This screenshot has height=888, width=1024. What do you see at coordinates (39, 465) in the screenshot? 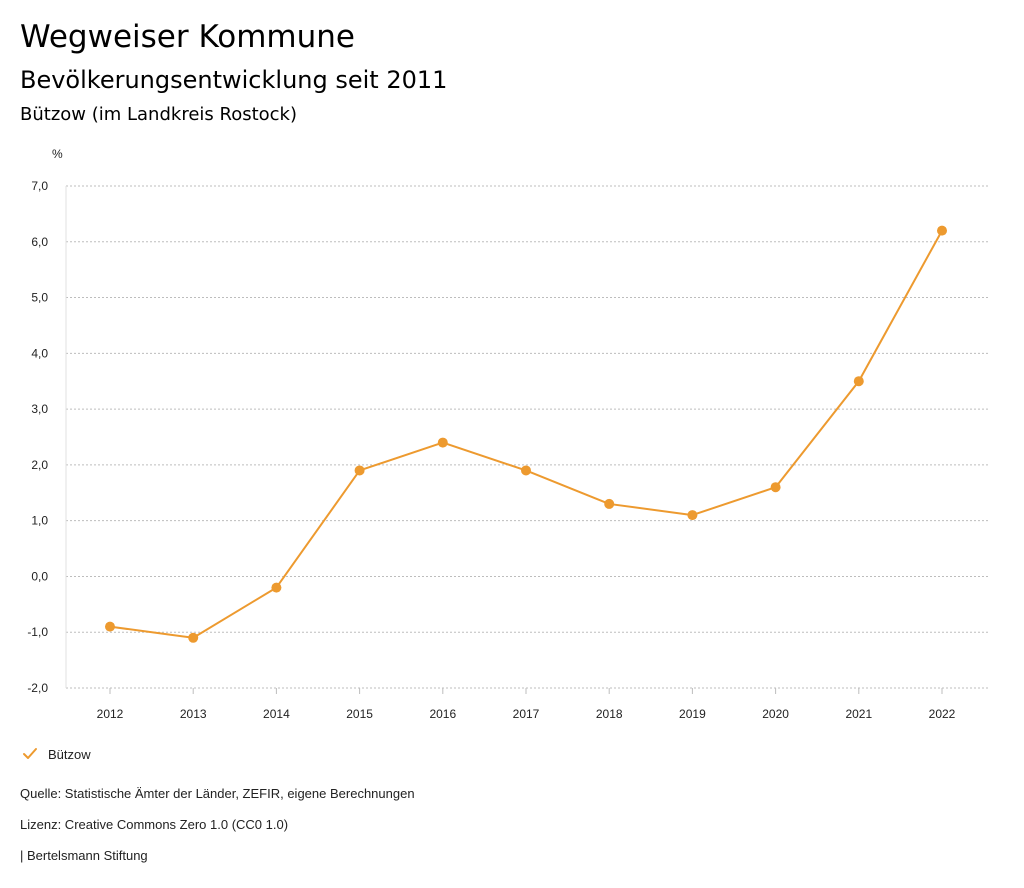
I see `y-tick-label: 2,0` at bounding box center [39, 465].